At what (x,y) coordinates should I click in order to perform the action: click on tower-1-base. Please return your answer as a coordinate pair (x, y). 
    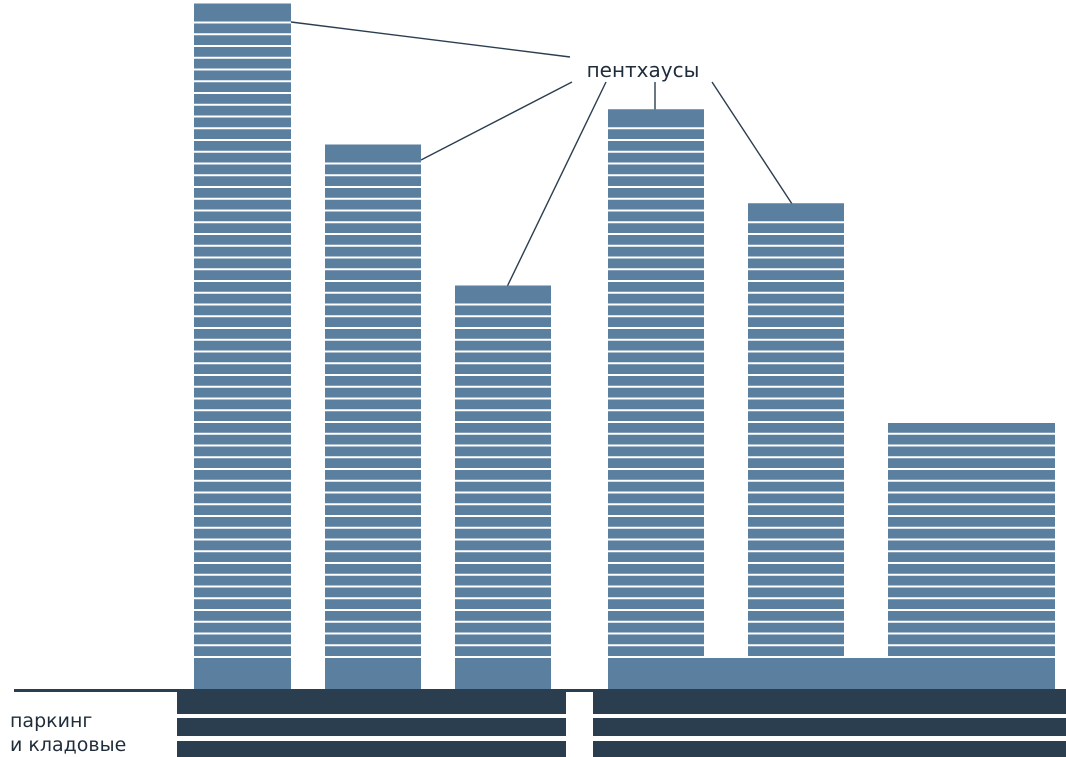
    Looking at the image, I should click on (242, 674).